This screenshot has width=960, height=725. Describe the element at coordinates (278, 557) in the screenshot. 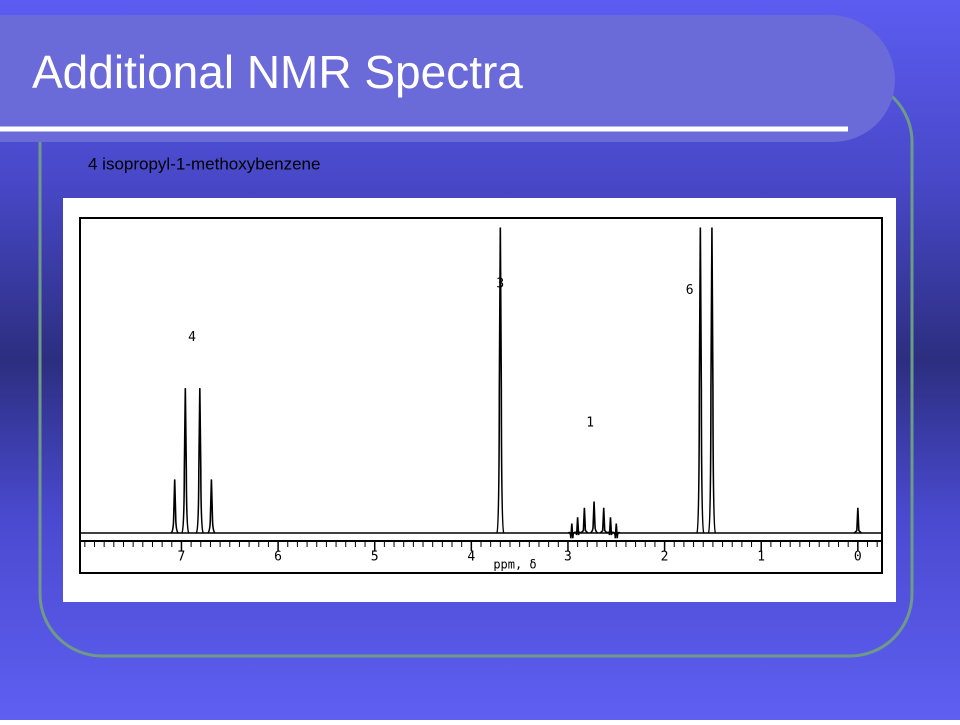

I see `x-tick-label: 6` at that location.